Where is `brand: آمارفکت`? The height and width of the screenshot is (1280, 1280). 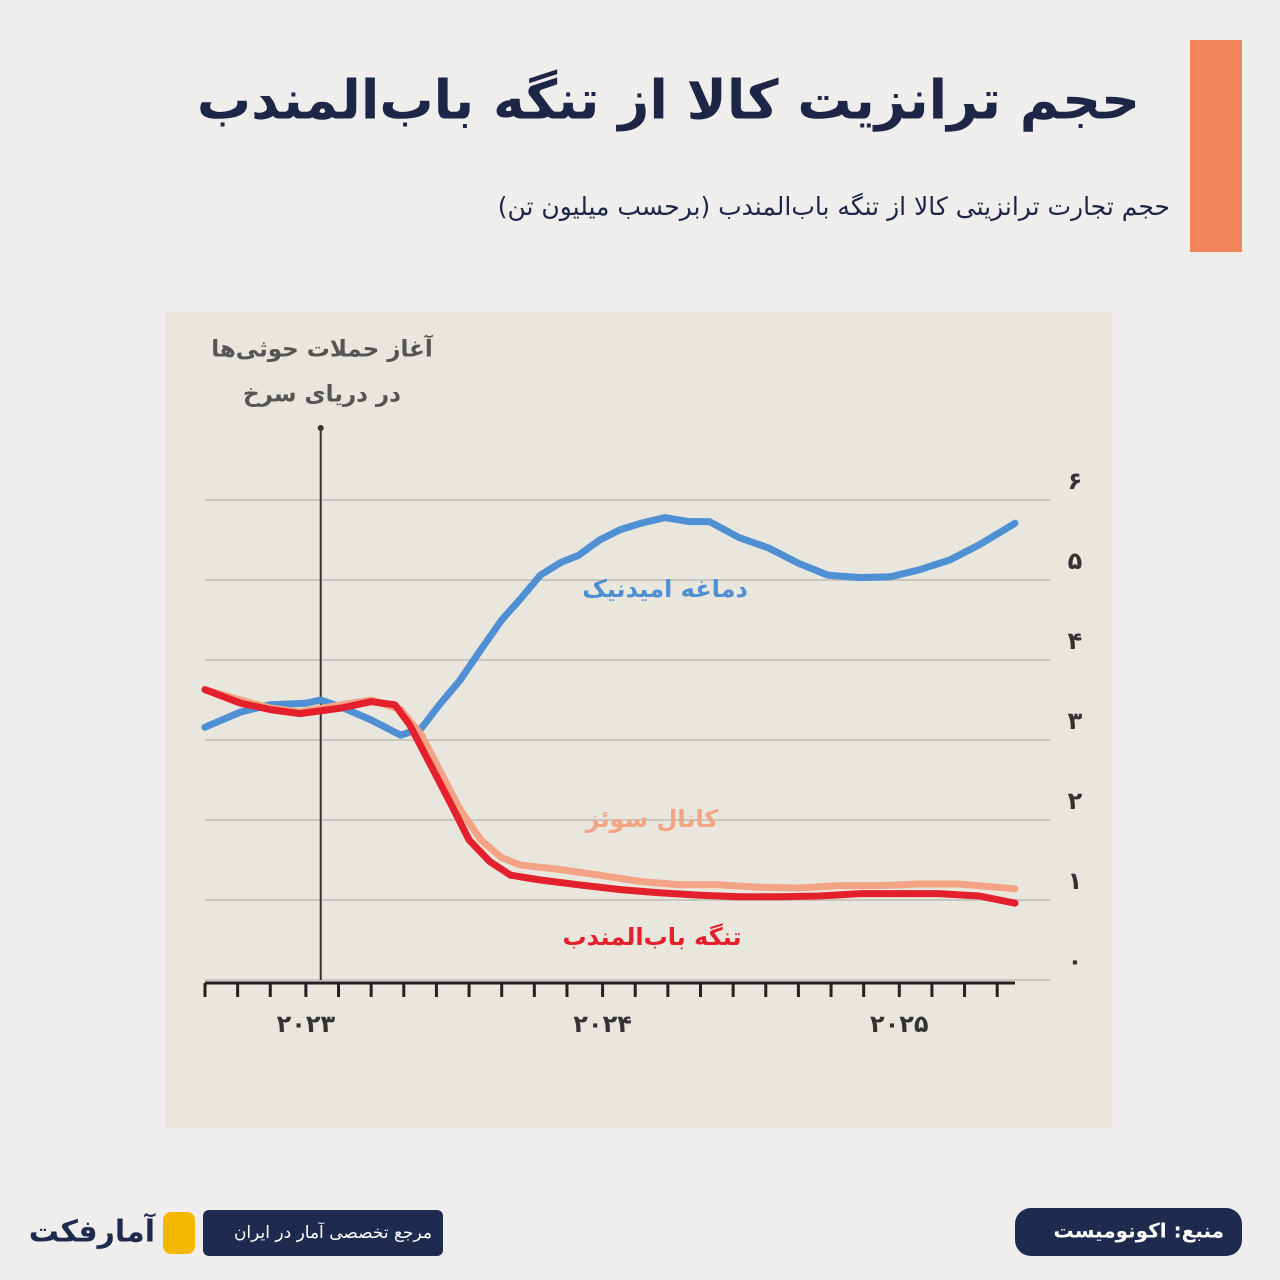 brand: آمارفکت is located at coordinates (92, 1231).